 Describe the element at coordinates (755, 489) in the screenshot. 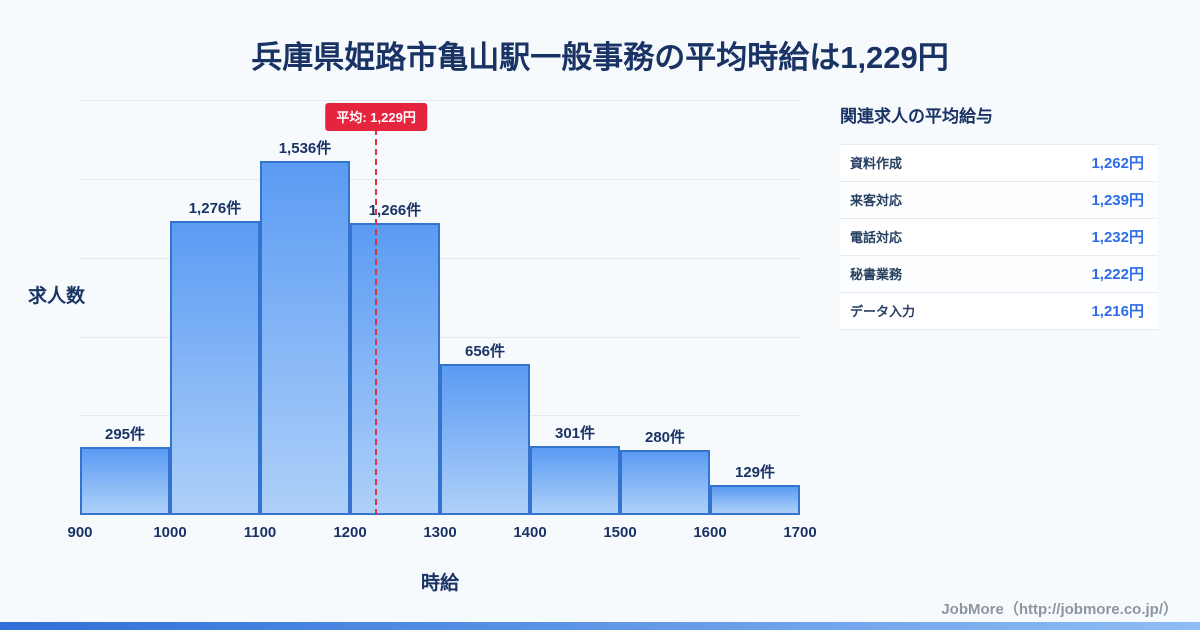

I see `histogram-bar: 129件` at that location.